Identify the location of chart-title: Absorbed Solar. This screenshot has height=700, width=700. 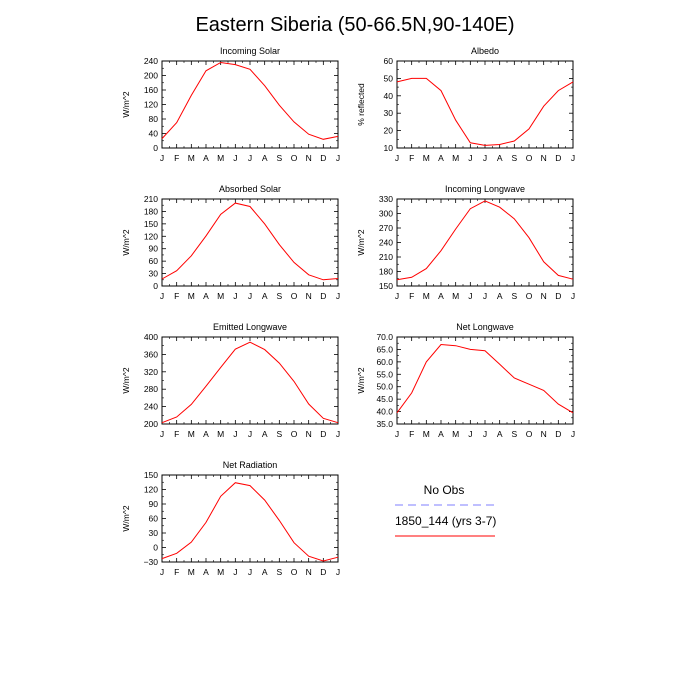
(250, 189).